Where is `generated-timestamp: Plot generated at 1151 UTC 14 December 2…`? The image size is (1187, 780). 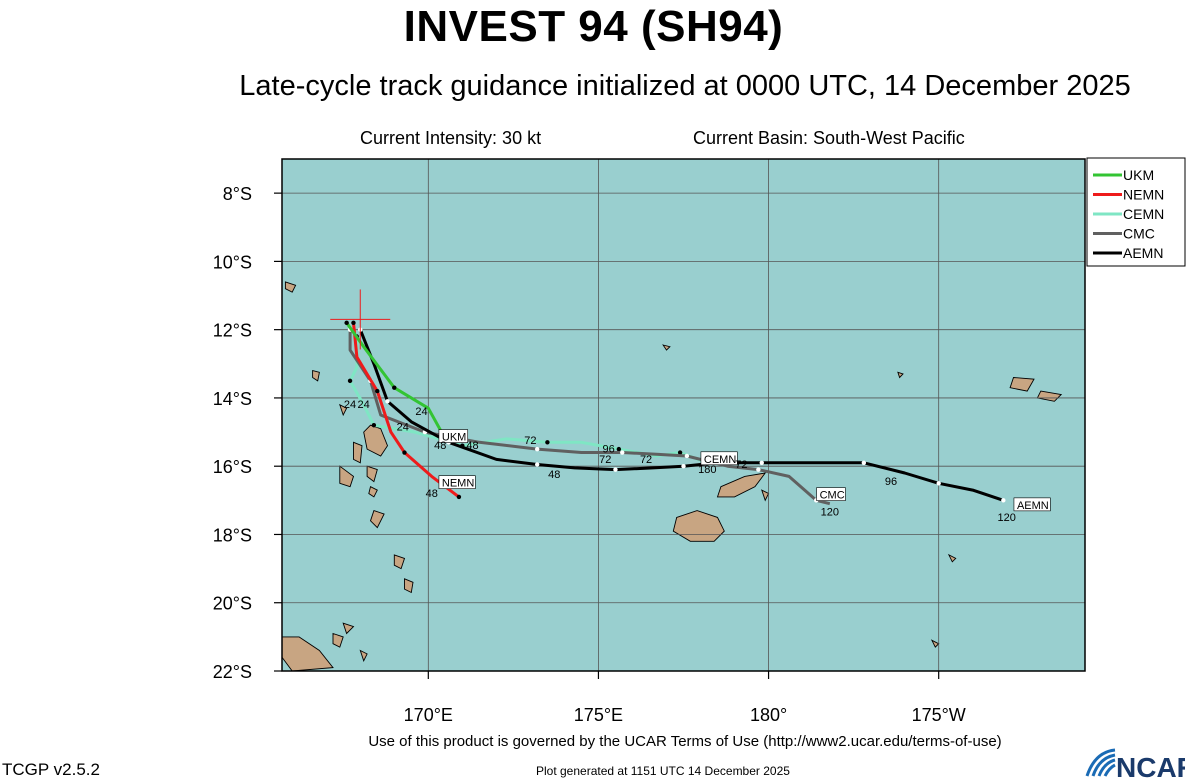
generated-timestamp: Plot generated at 1151 UTC 14 December 2… is located at coordinates (663, 771).